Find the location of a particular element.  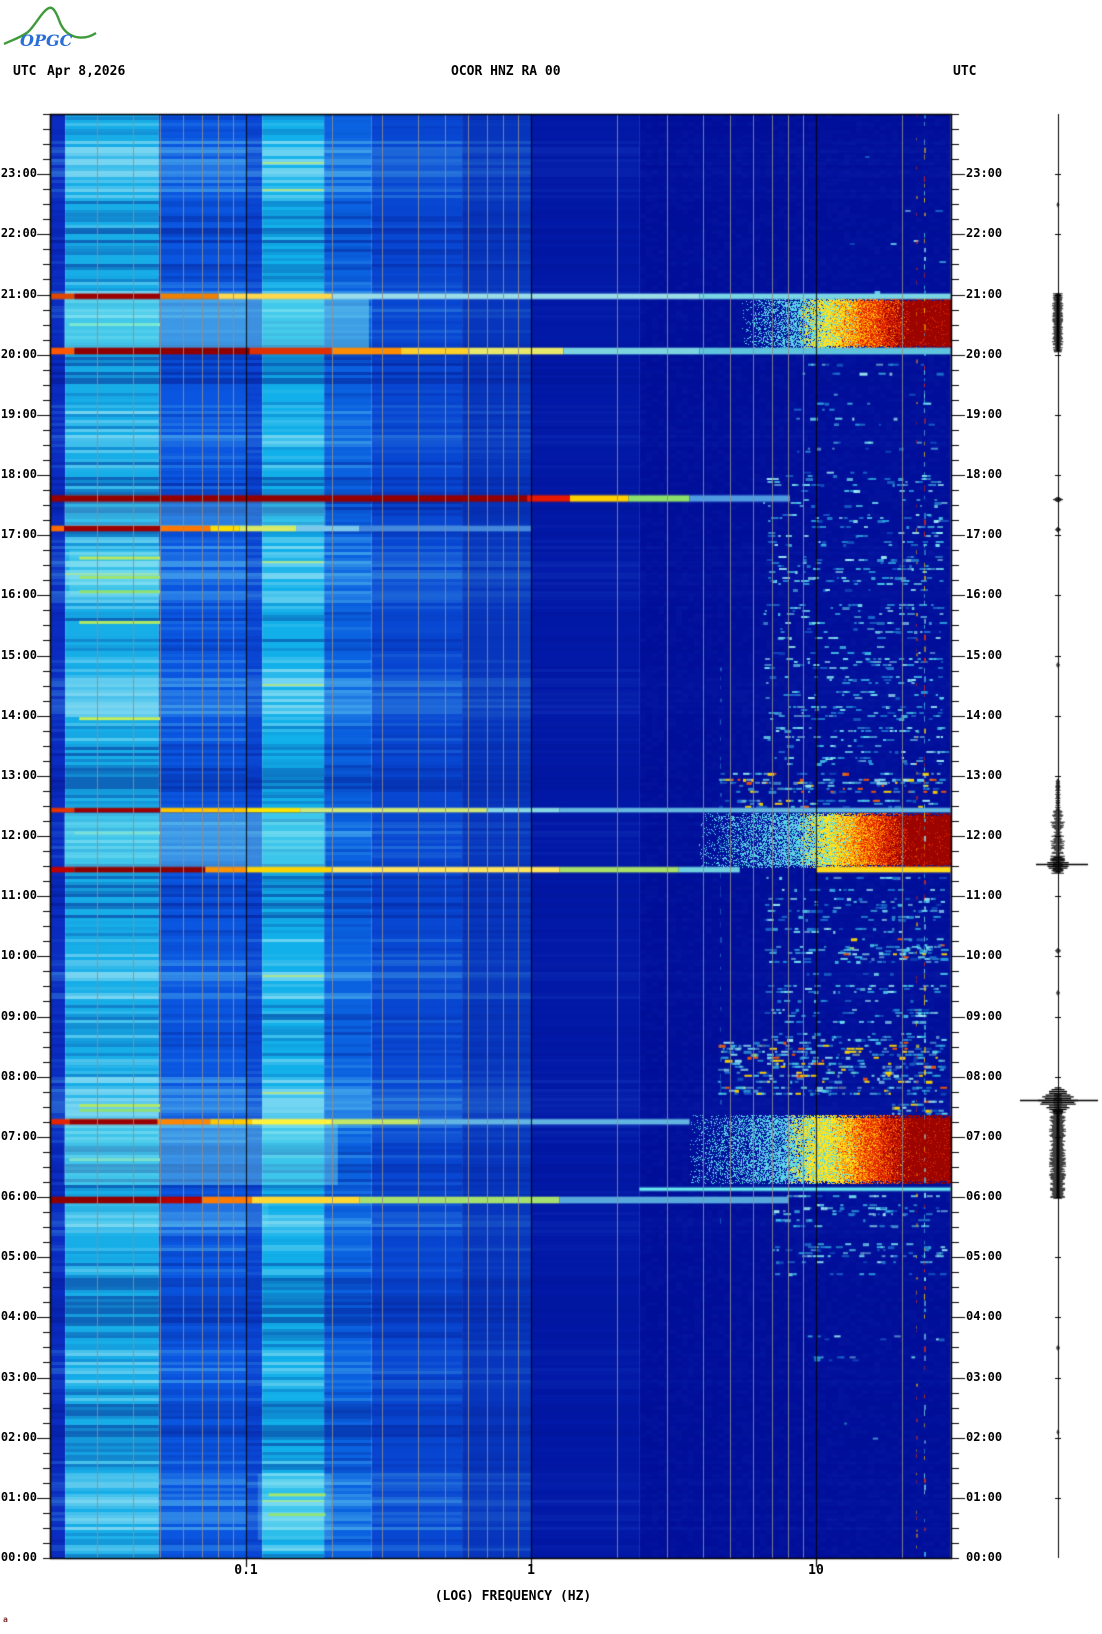

hour-label-right: 19:00 is located at coordinates (984, 413).